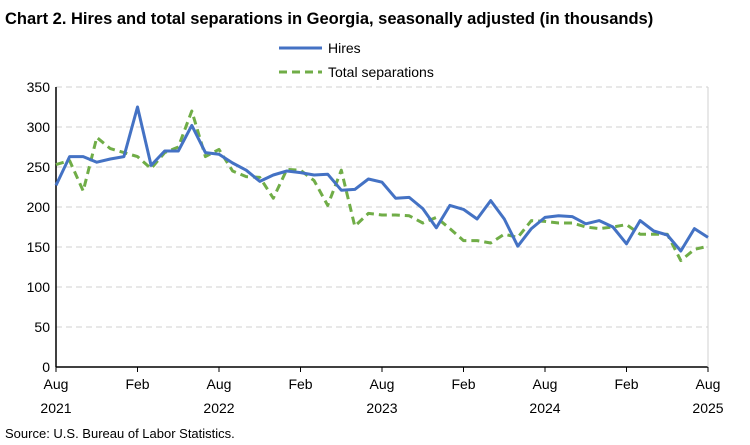 This screenshot has height=445, width=750. I want to click on x-tick-year: 2024, so click(544, 408).